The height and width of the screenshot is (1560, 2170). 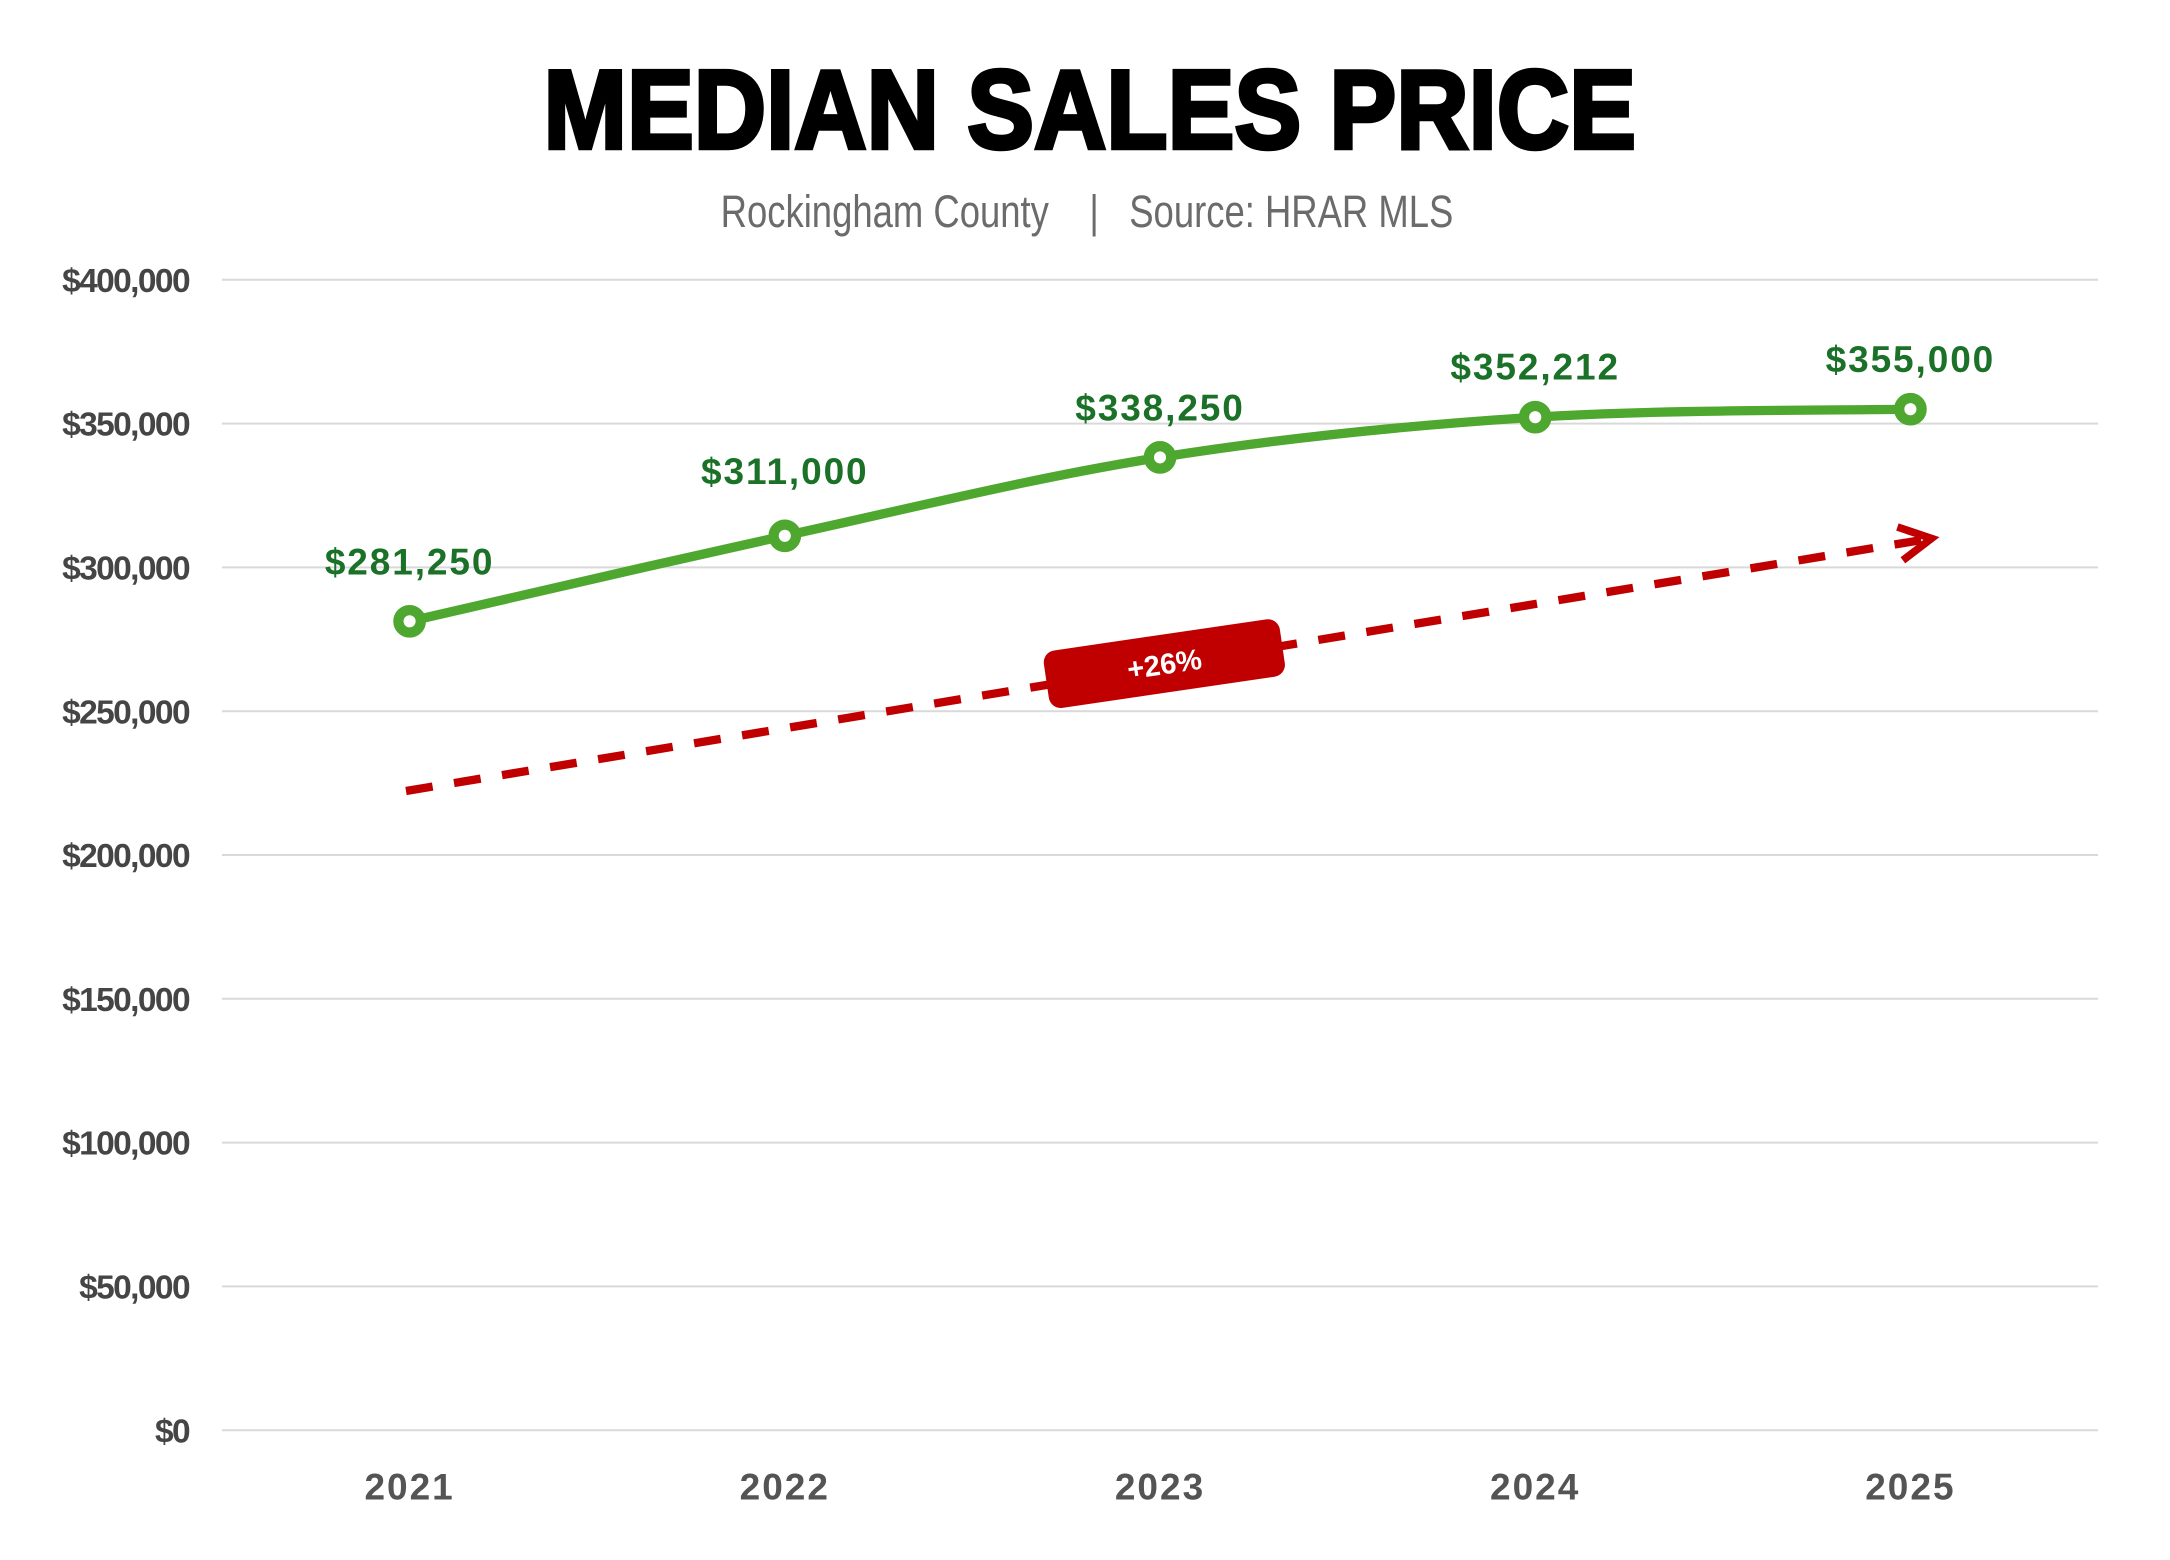 What do you see at coordinates (134, 1288) in the screenshot?
I see `svg-text: $50,000` at bounding box center [134, 1288].